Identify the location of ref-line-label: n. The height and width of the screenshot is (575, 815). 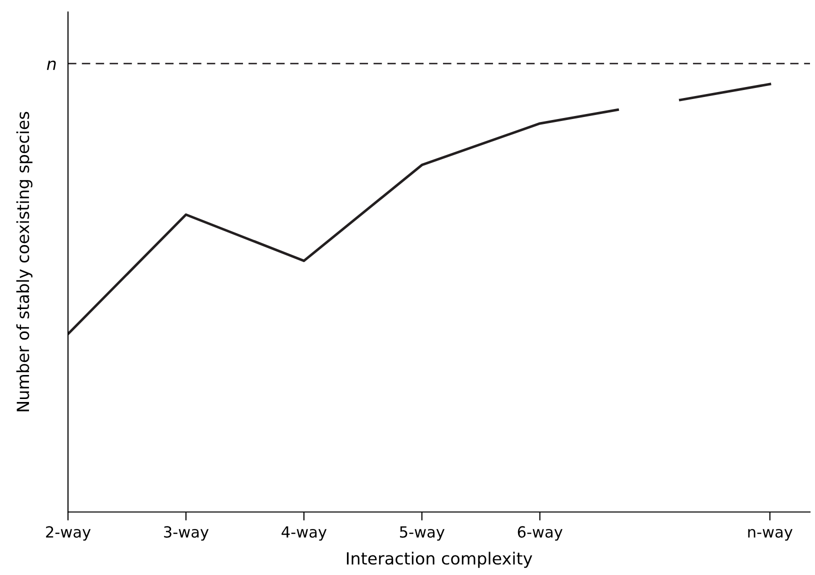
(51, 65).